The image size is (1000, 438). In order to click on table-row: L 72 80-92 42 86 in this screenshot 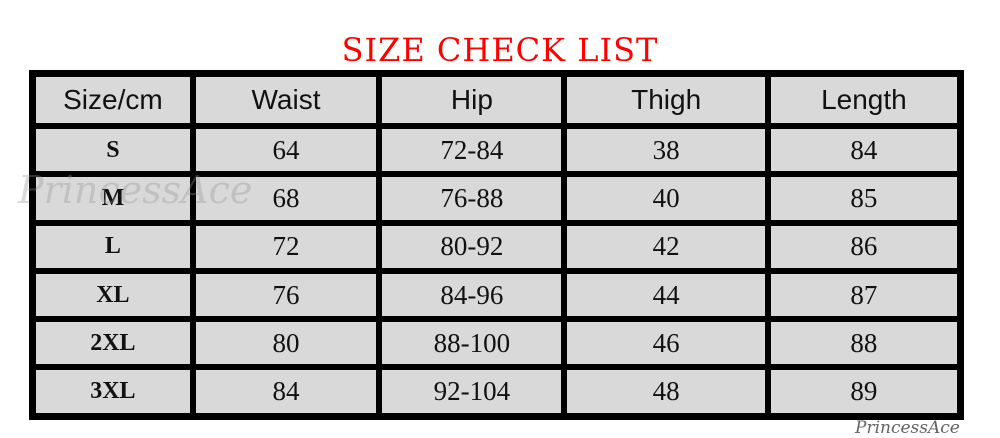, I will do `click(496, 246)`.